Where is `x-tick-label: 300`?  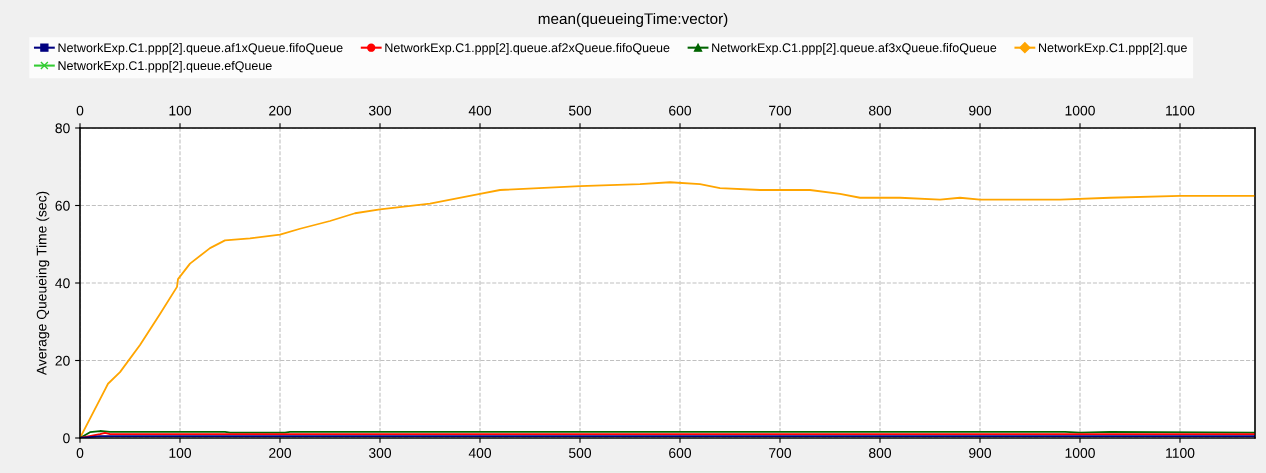 x-tick-label: 300 is located at coordinates (380, 453).